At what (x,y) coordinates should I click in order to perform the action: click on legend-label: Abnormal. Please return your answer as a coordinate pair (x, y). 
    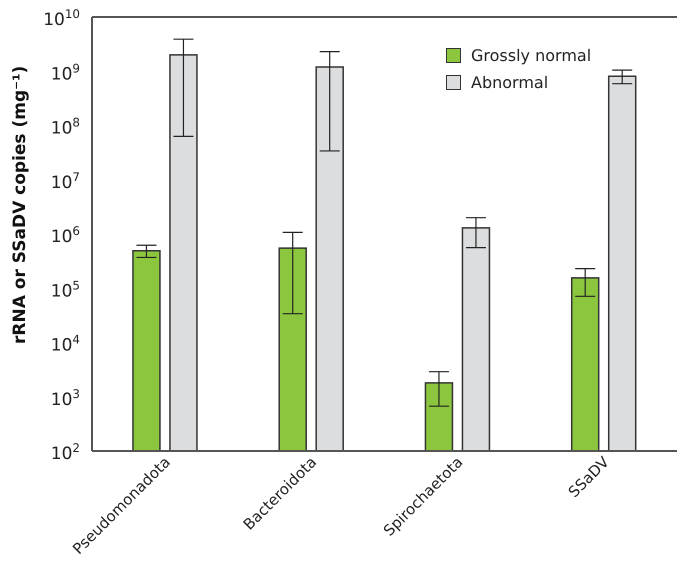
    Looking at the image, I should click on (509, 82).